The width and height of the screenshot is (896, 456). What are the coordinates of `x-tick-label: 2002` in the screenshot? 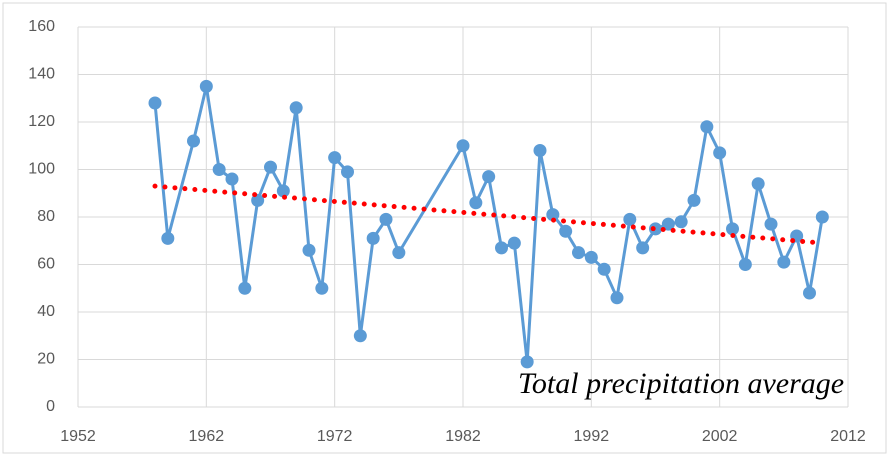 It's located at (720, 436).